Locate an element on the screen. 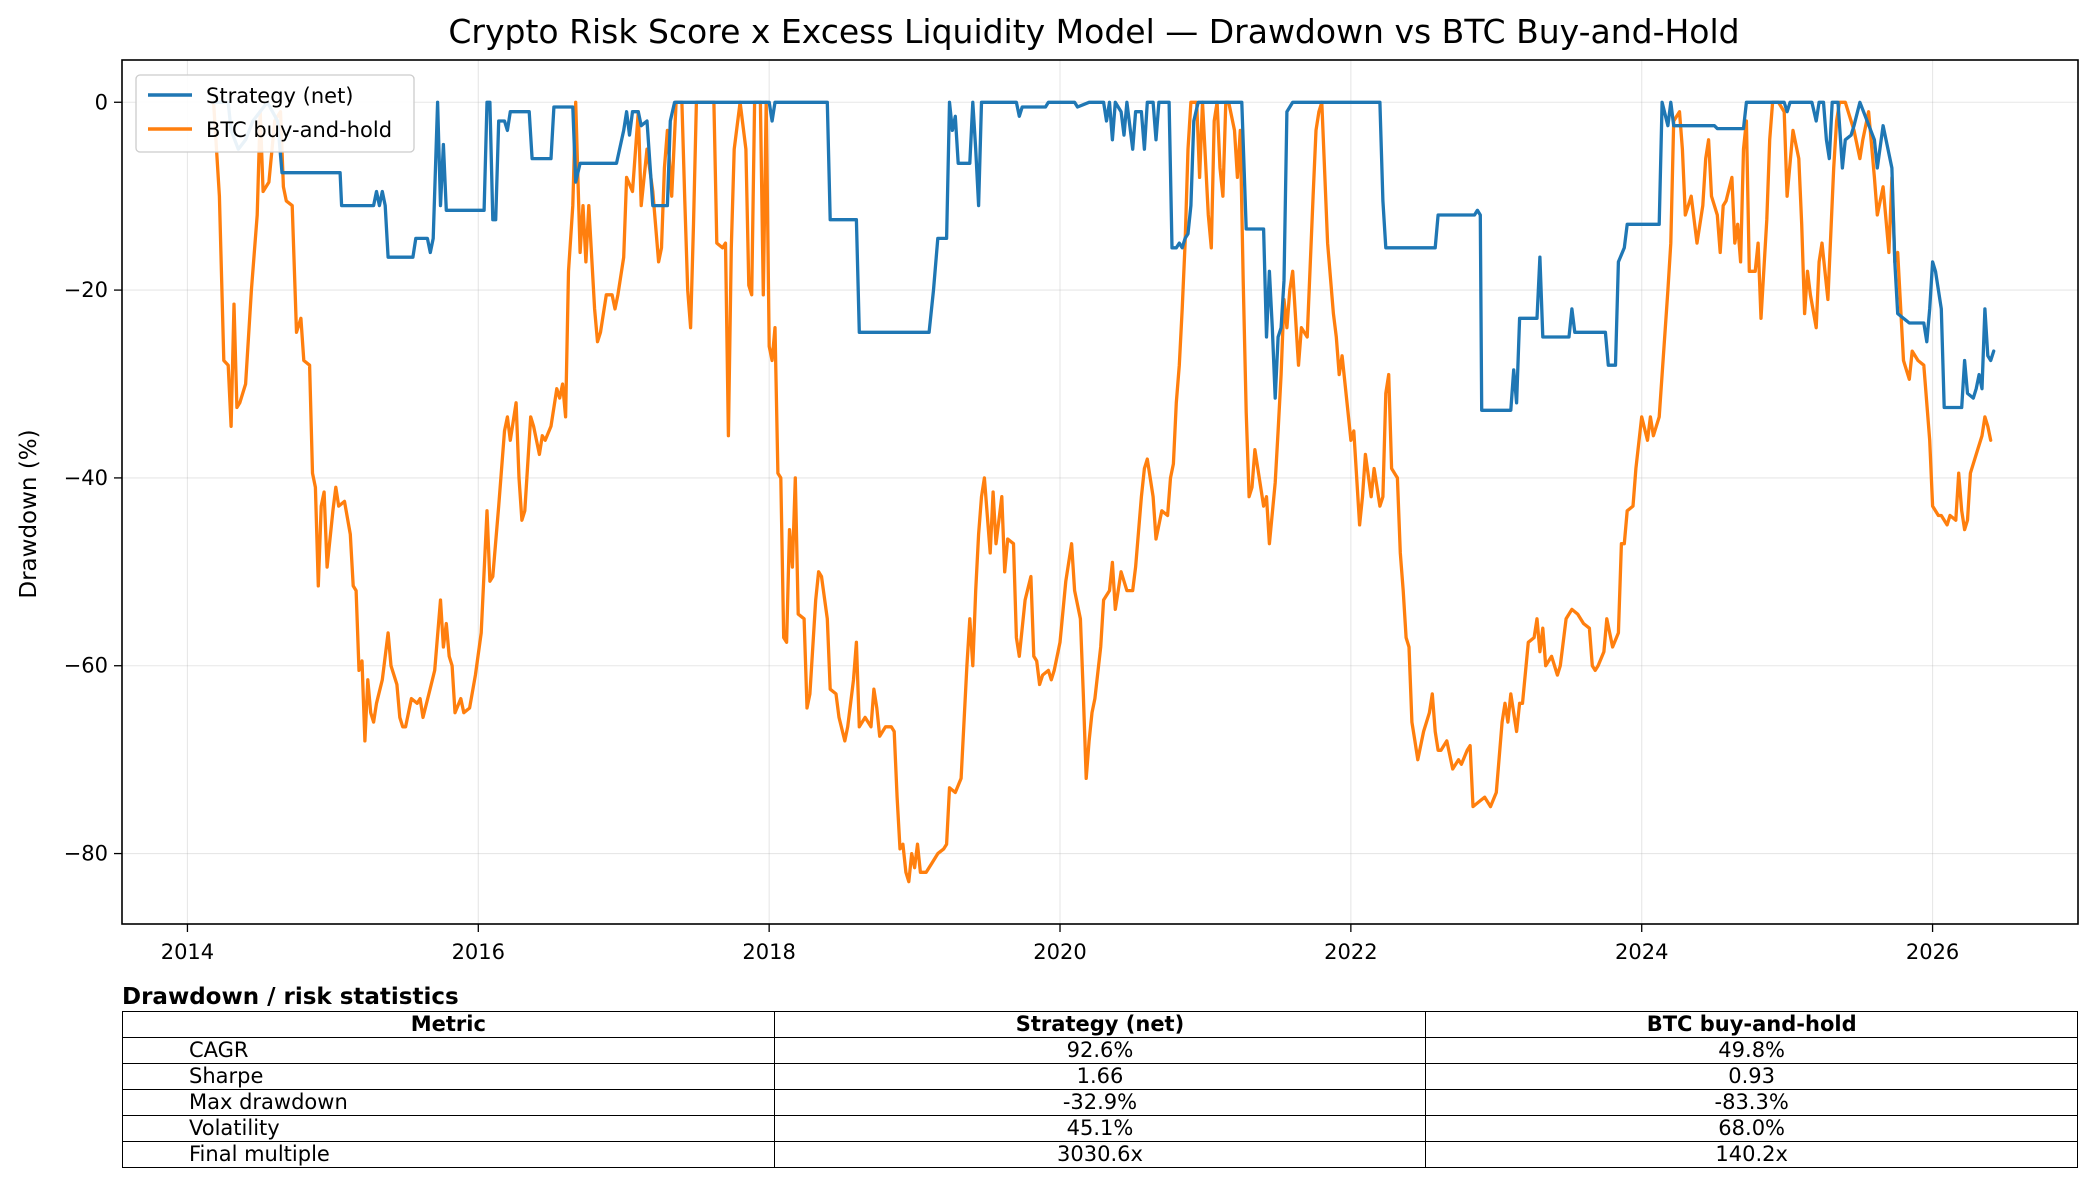  stats-title: Drawdown / risk statistics is located at coordinates (290, 997).